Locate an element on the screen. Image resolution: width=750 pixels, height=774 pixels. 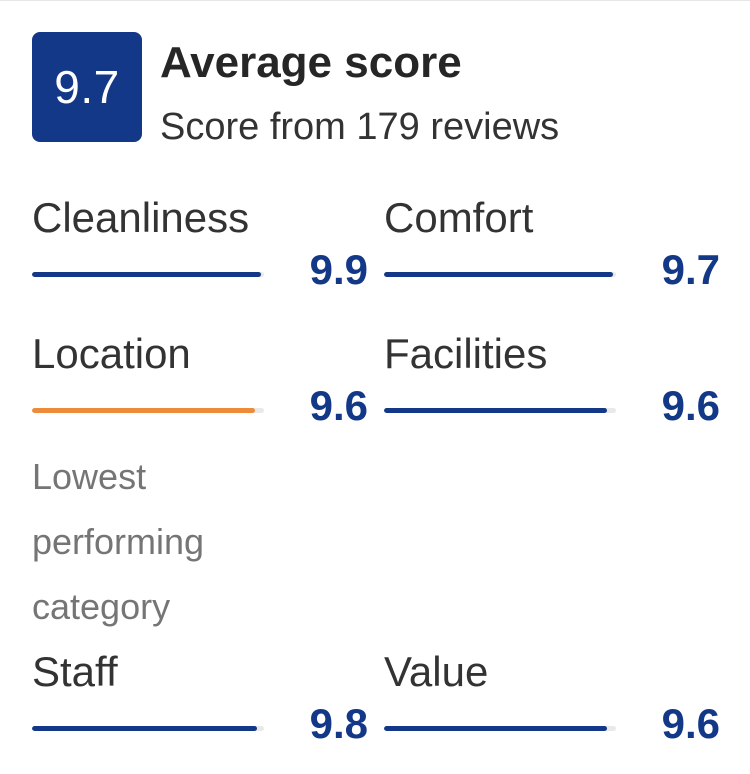
top-divider is located at coordinates (375, 0).